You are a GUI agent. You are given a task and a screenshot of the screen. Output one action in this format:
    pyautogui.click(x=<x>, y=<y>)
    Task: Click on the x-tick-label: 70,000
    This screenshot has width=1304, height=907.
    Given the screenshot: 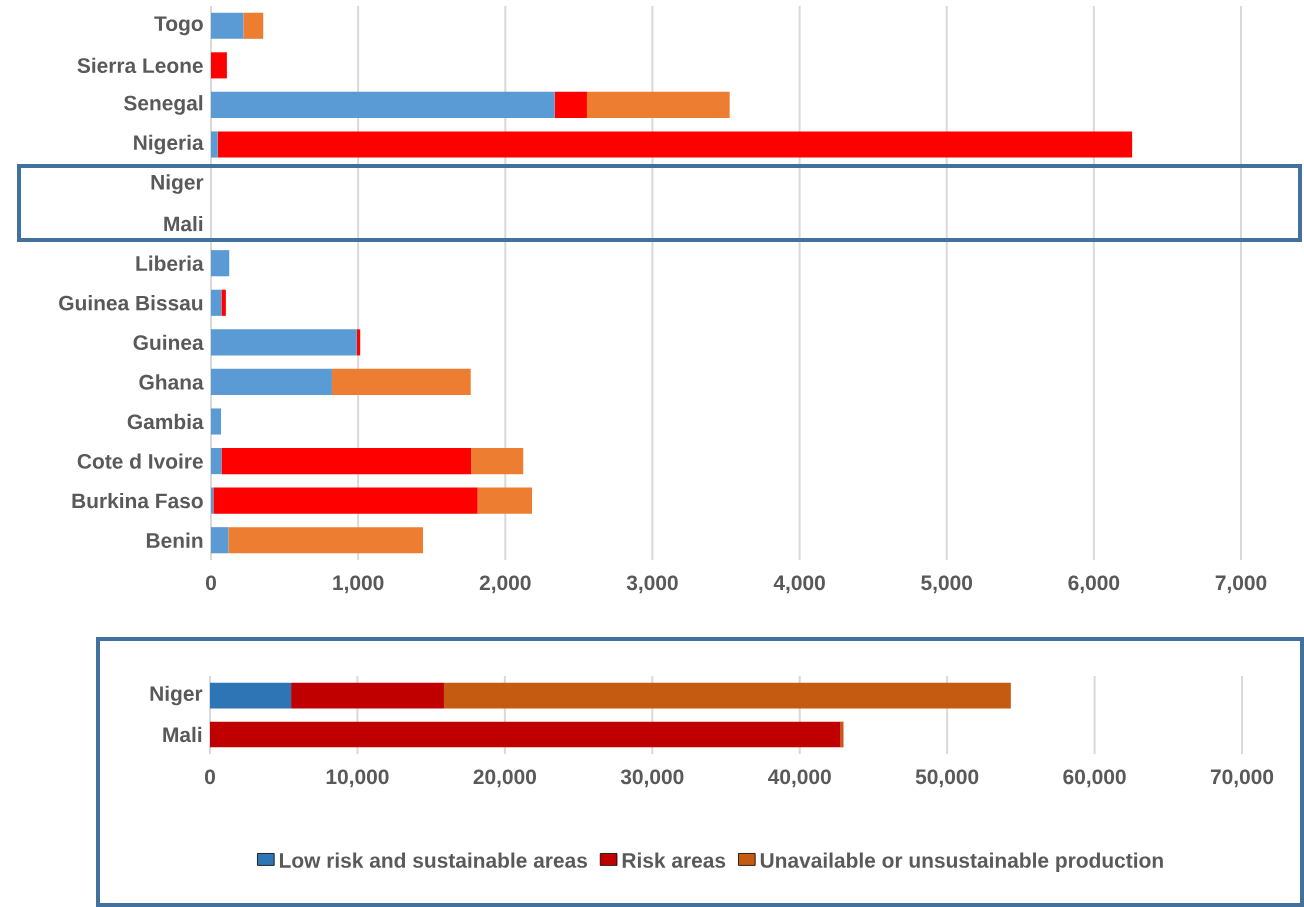 What is the action you would take?
    pyautogui.click(x=1242, y=778)
    